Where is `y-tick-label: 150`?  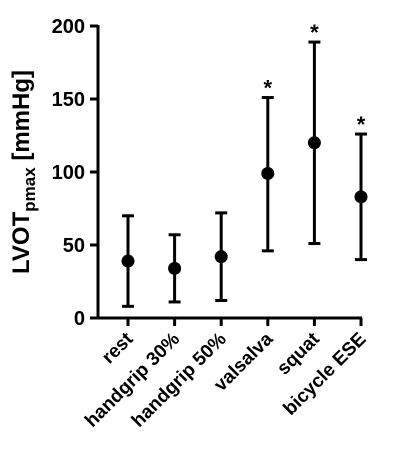
y-tick-label: 150 is located at coordinates (68, 100).